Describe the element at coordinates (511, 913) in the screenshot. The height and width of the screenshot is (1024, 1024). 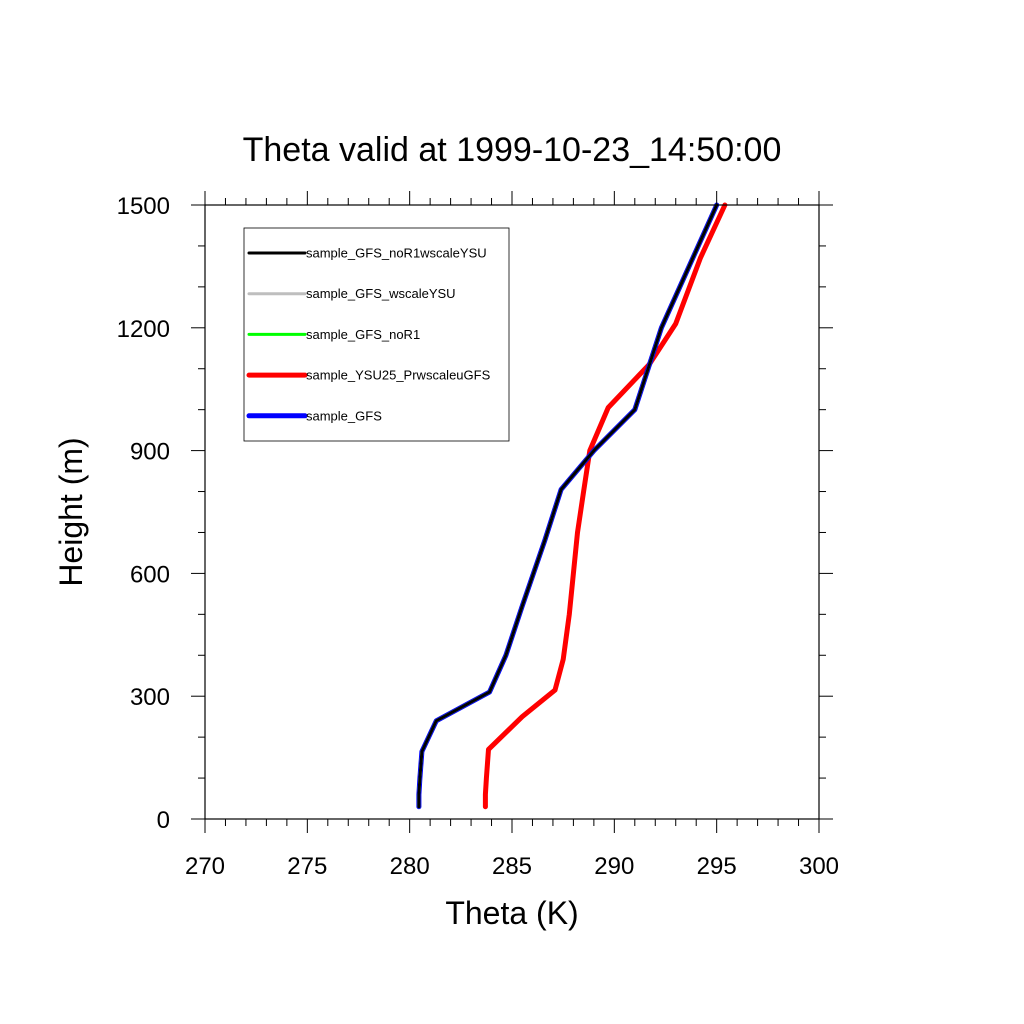
I see `x-axis-label: Theta (K)` at that location.